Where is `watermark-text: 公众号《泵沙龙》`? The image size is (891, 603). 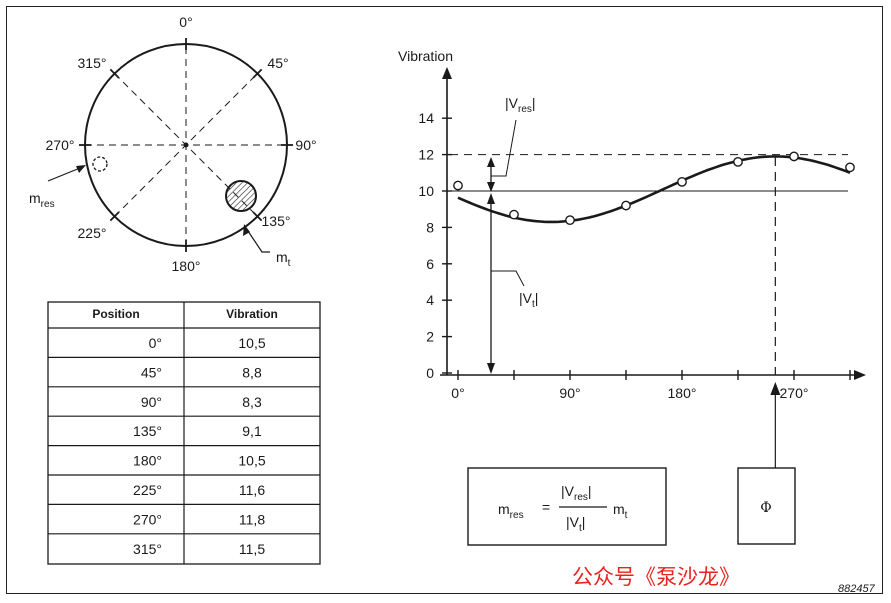 watermark-text: 公众号《泵沙龙》 is located at coordinates (656, 577).